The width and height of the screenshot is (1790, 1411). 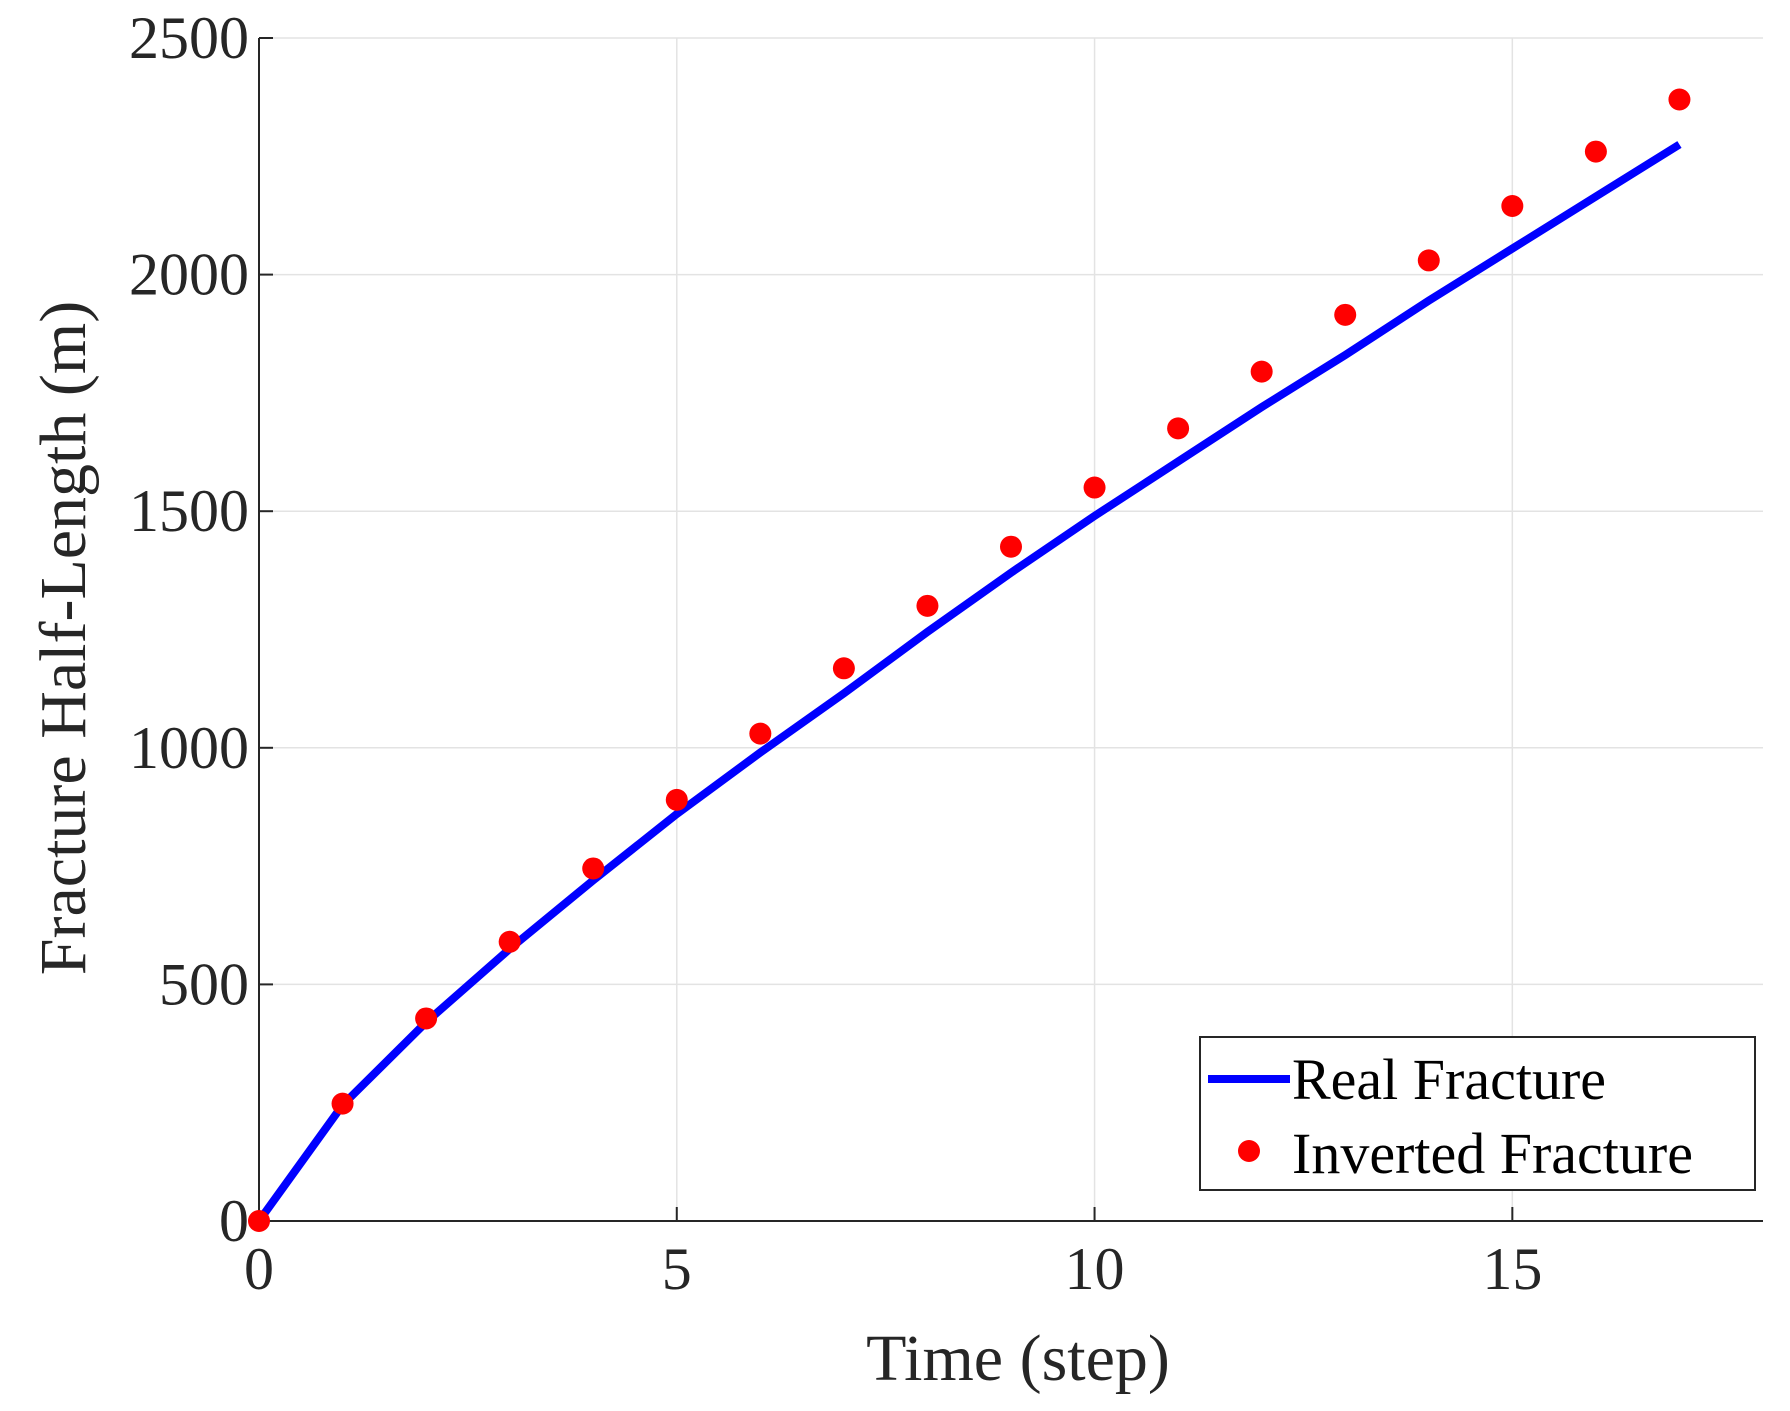 What do you see at coordinates (189, 748) in the screenshot?
I see `y-tick-label: 1000` at bounding box center [189, 748].